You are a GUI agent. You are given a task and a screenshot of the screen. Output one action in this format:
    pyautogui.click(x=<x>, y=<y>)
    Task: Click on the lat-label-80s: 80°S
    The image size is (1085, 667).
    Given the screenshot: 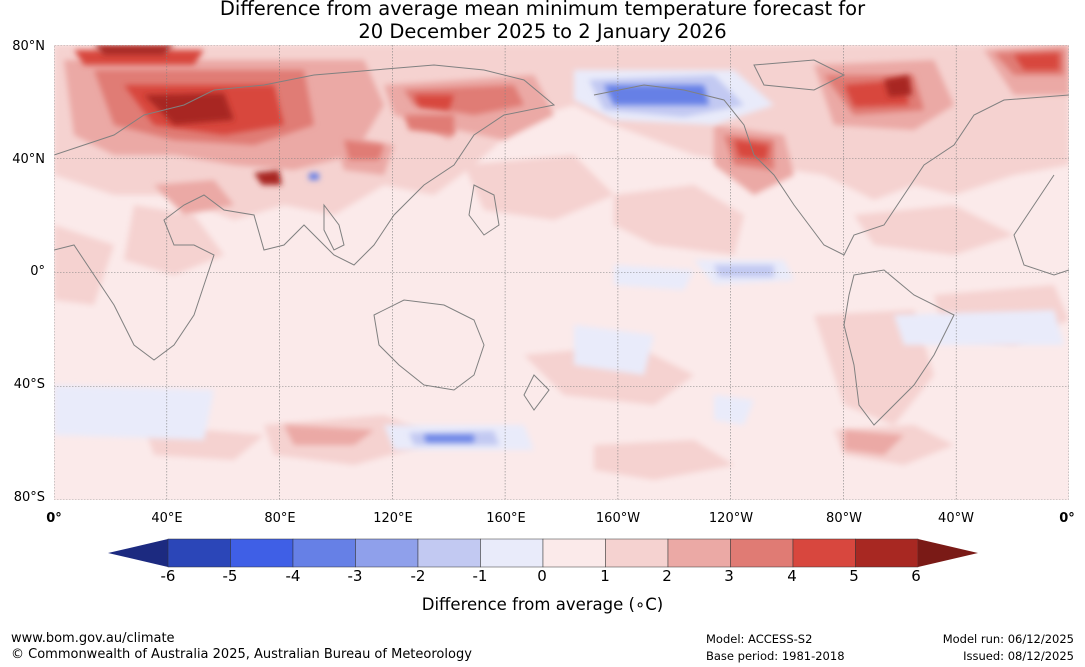 What is the action you would take?
    pyautogui.click(x=29, y=497)
    